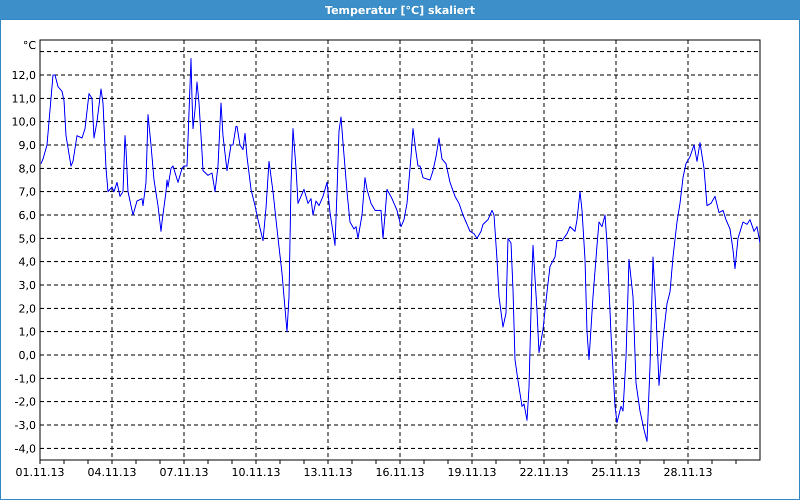 This screenshot has height=500, width=800. Describe the element at coordinates (29, 45) in the screenshot. I see `y-axis-title: °C` at that location.